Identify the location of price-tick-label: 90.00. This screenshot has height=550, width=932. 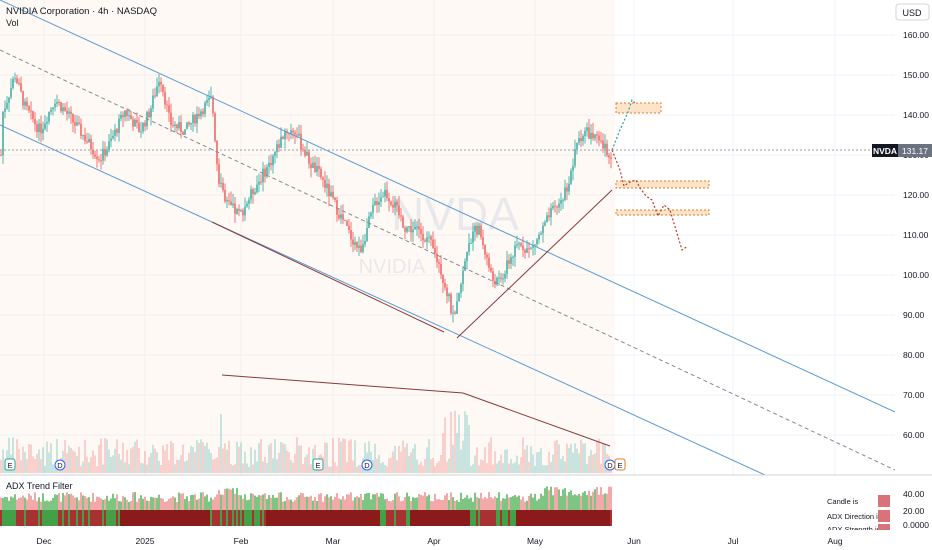
(914, 315).